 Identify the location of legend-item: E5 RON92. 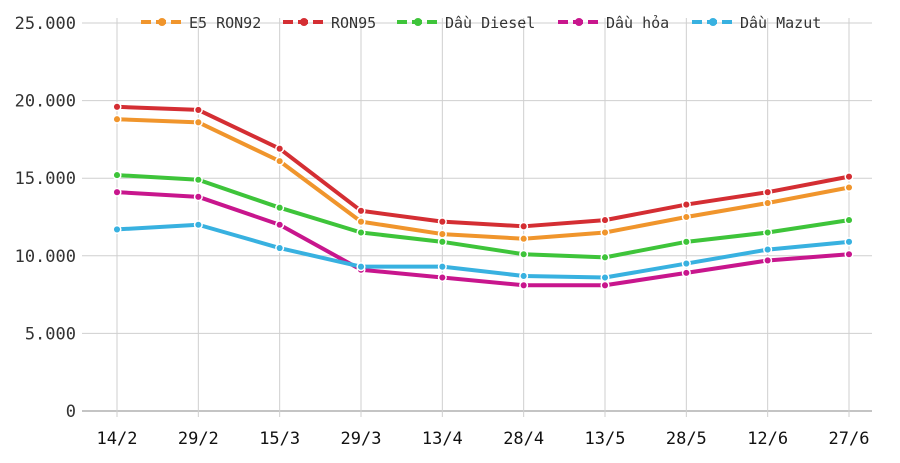
(201, 23).